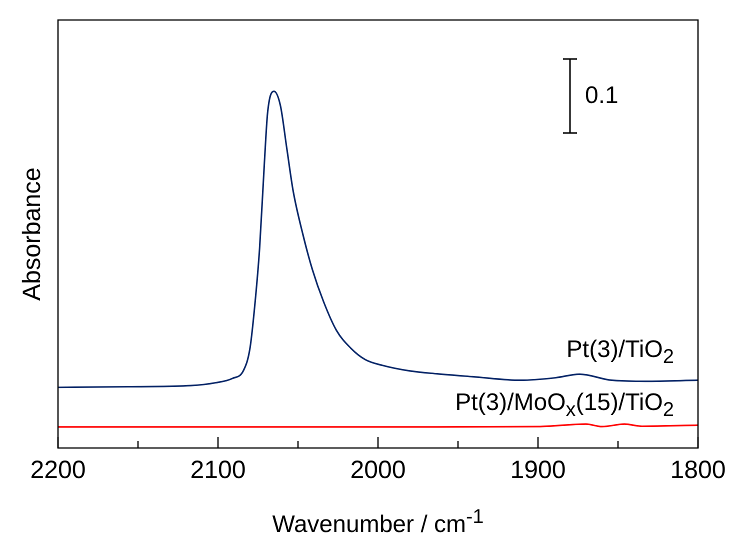 This screenshot has width=738, height=538. Describe the element at coordinates (378, 470) in the screenshot. I see `x-tick-label: 2000` at that location.